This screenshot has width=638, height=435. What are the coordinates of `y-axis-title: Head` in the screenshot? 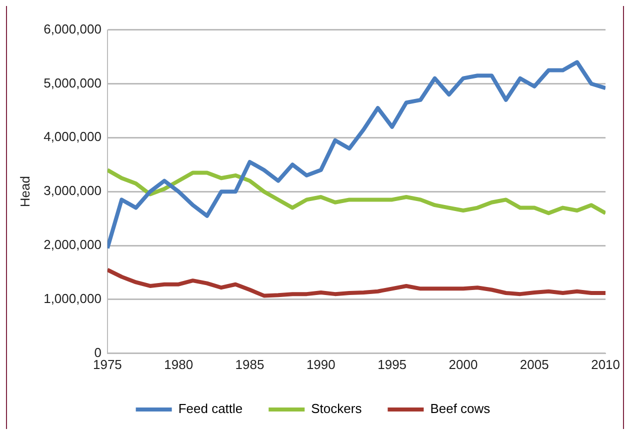 It's located at (24, 192).